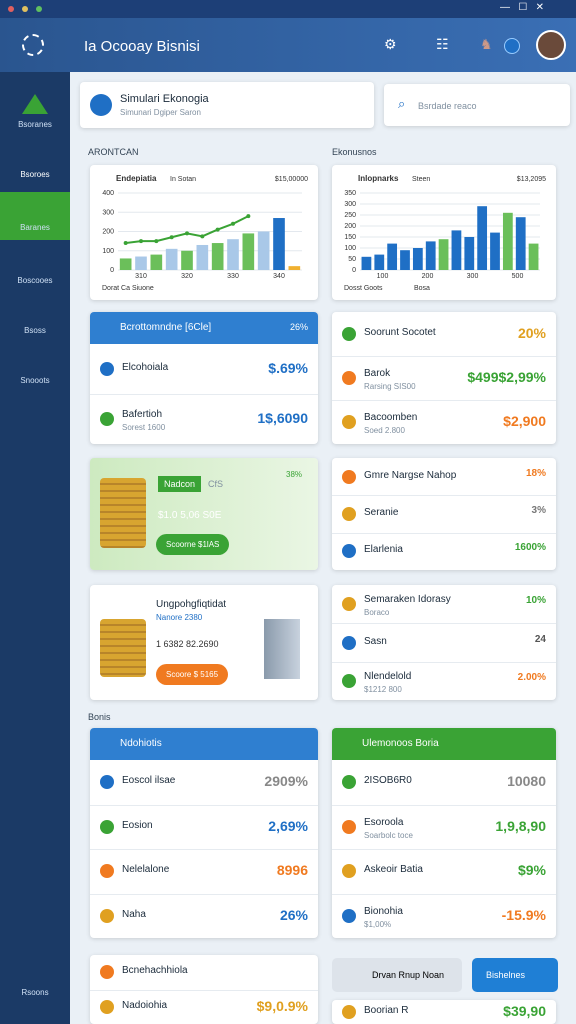  What do you see at coordinates (486, 44) in the screenshot?
I see `icon: ♞` at bounding box center [486, 44].